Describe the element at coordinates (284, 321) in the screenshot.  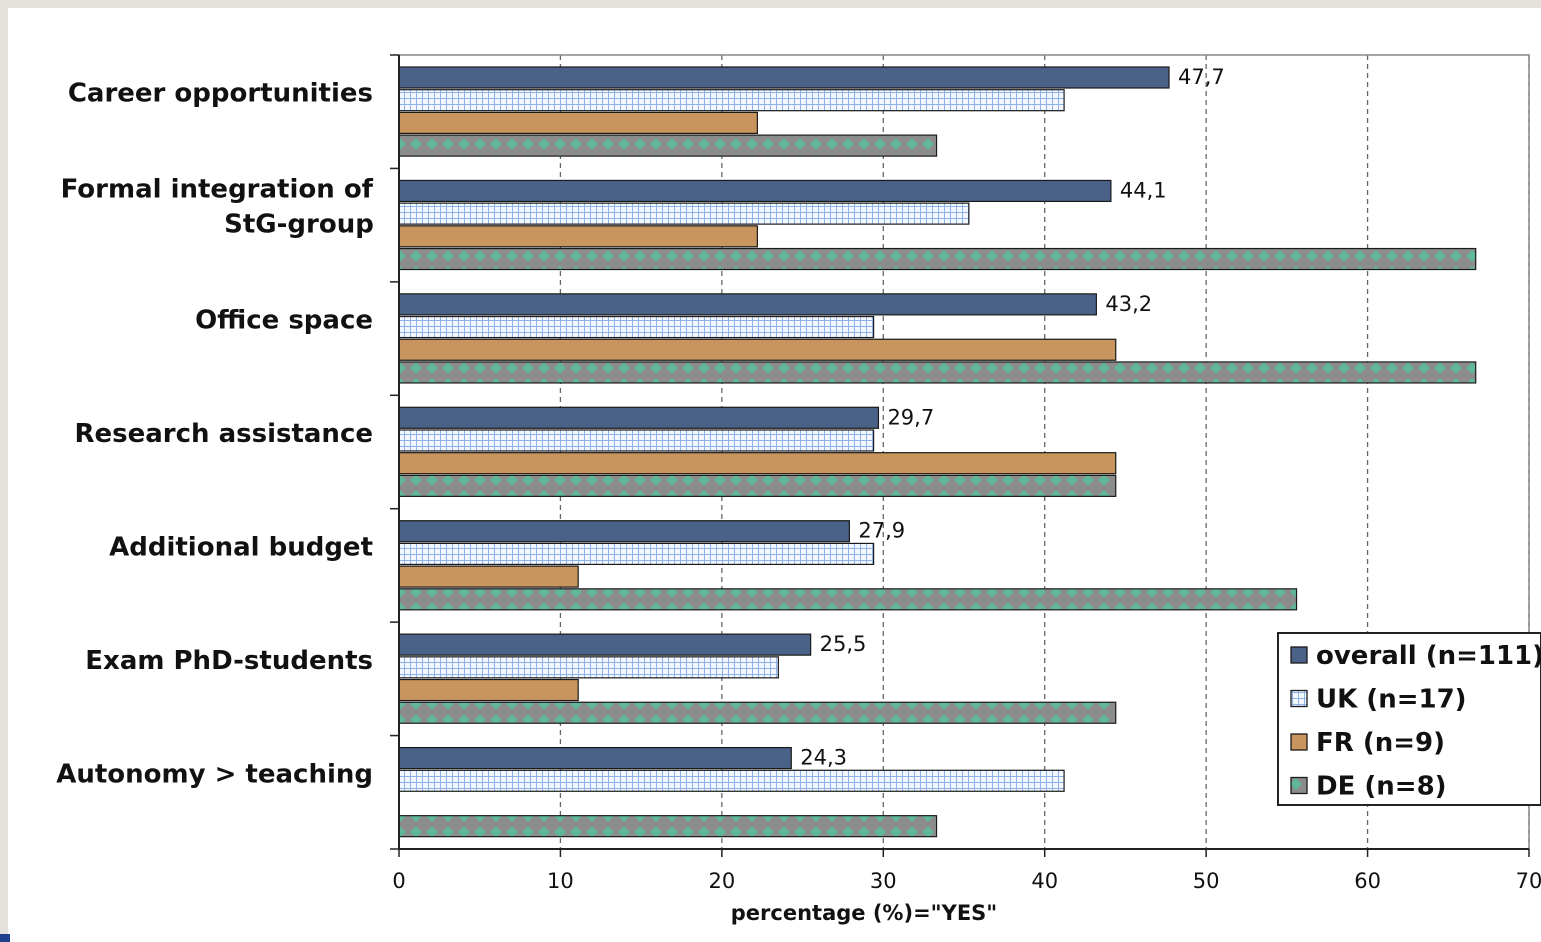
I see `category-label: Office space` at that location.